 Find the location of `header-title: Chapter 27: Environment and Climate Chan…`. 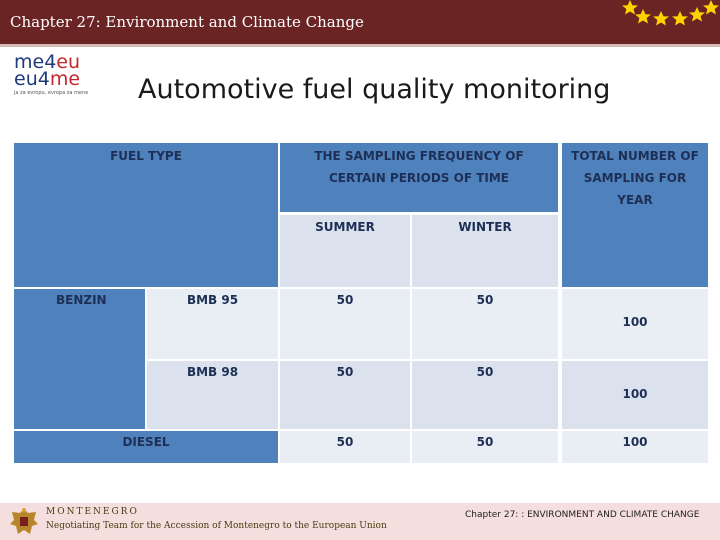

header-title: Chapter 27: Environment and Climate Chan… is located at coordinates (187, 22).